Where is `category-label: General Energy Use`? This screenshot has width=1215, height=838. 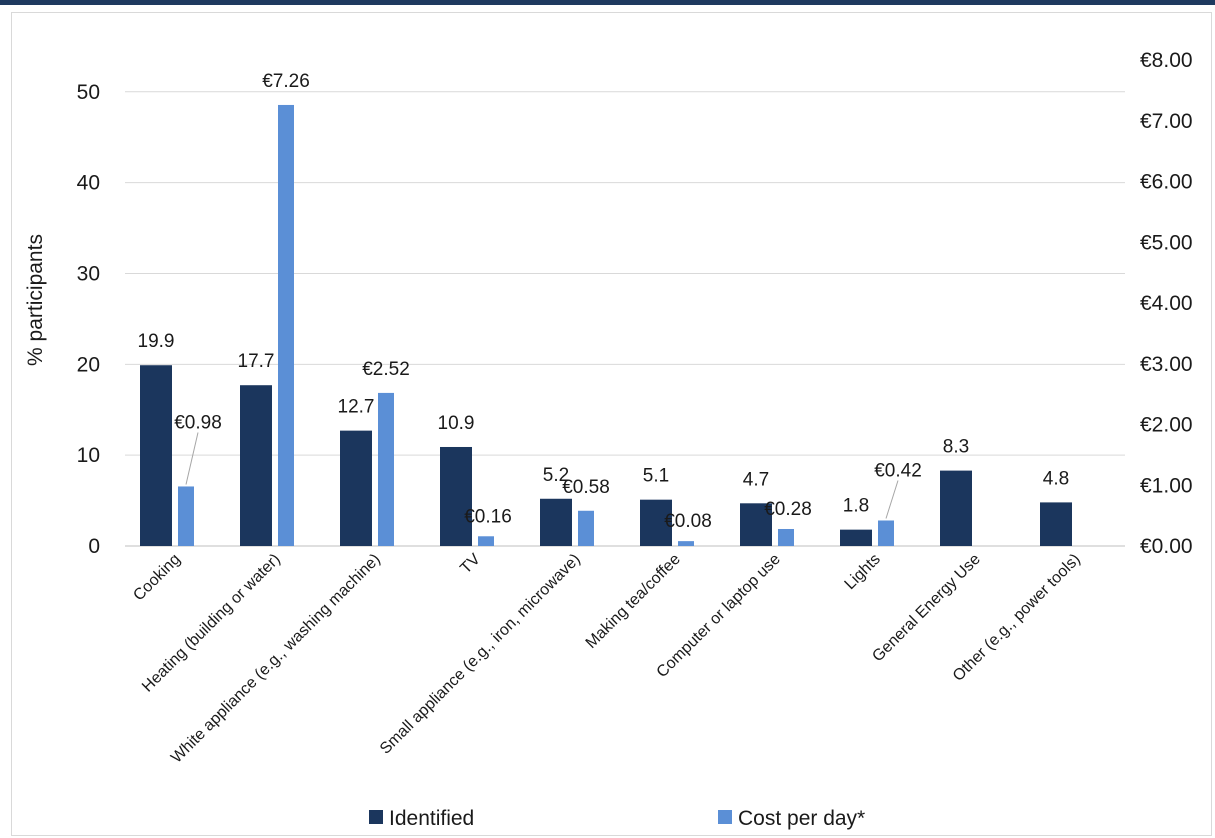
category-label: General Energy Use is located at coordinates (926, 608).